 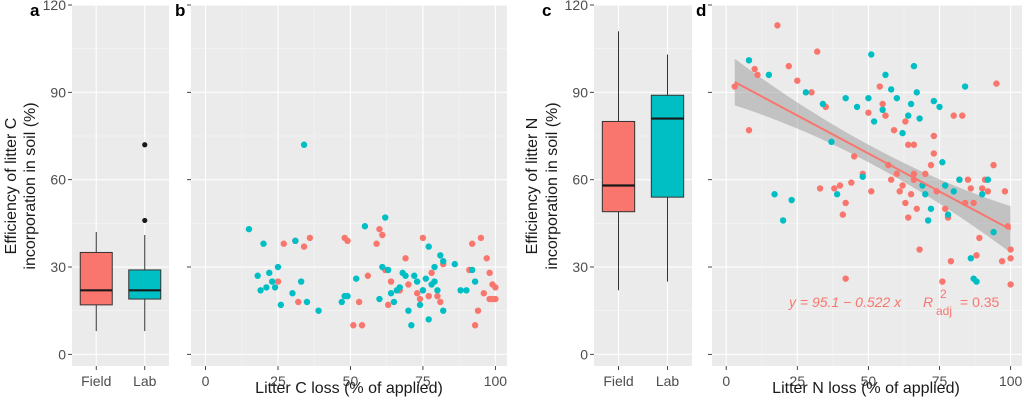 What do you see at coordinates (35, 10) in the screenshot?
I see `panel-a-tag: a` at bounding box center [35, 10].